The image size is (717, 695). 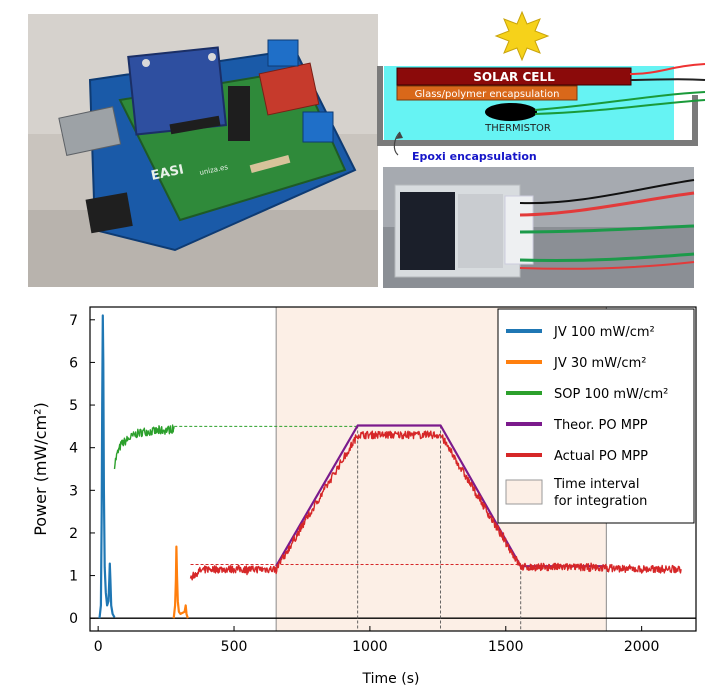 I want to click on x-tick-label: 0, so click(x=98, y=647).